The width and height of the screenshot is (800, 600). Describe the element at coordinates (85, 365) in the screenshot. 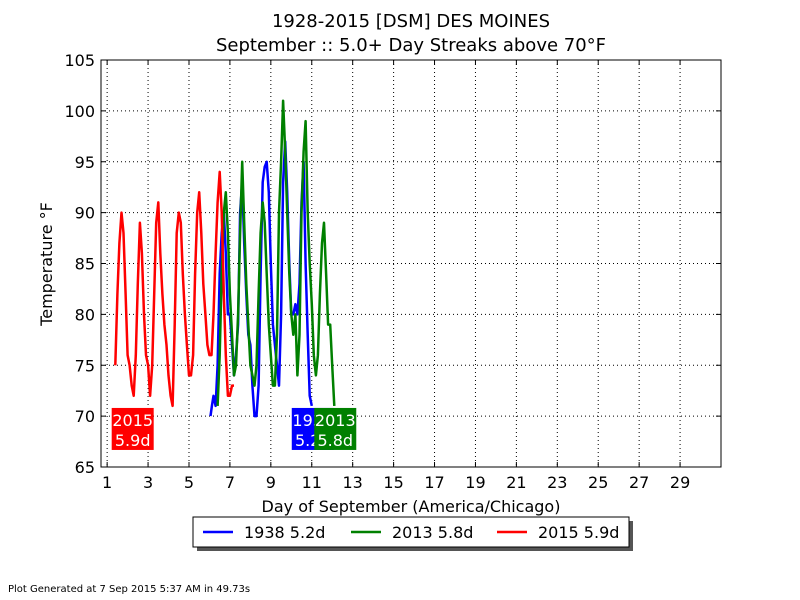

I see `y-tick-label: 75` at that location.